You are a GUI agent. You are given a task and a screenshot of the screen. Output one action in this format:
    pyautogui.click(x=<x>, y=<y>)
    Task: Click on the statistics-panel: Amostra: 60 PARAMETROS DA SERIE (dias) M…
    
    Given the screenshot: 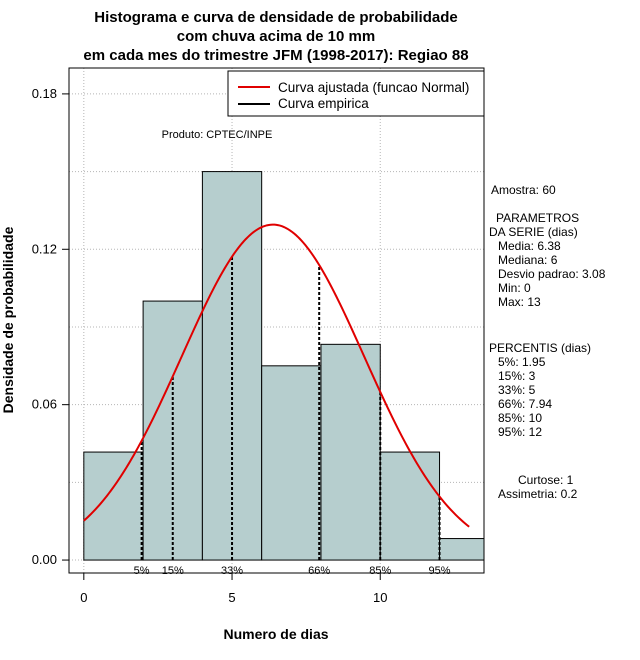 What is the action you would take?
    pyautogui.click(x=547, y=342)
    